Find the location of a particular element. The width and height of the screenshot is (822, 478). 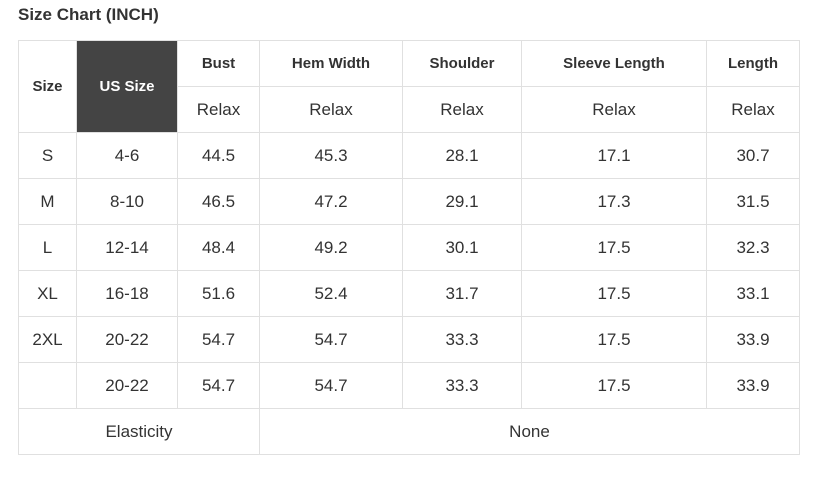

header-cell: US Size is located at coordinates (127, 86).